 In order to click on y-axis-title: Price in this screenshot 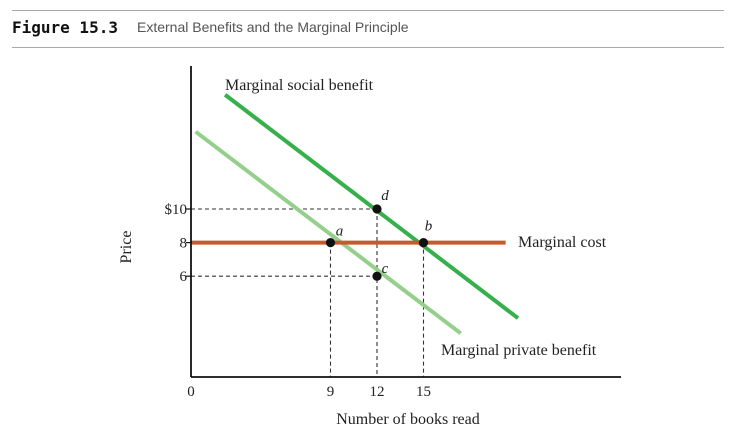, I will do `click(126, 247)`.